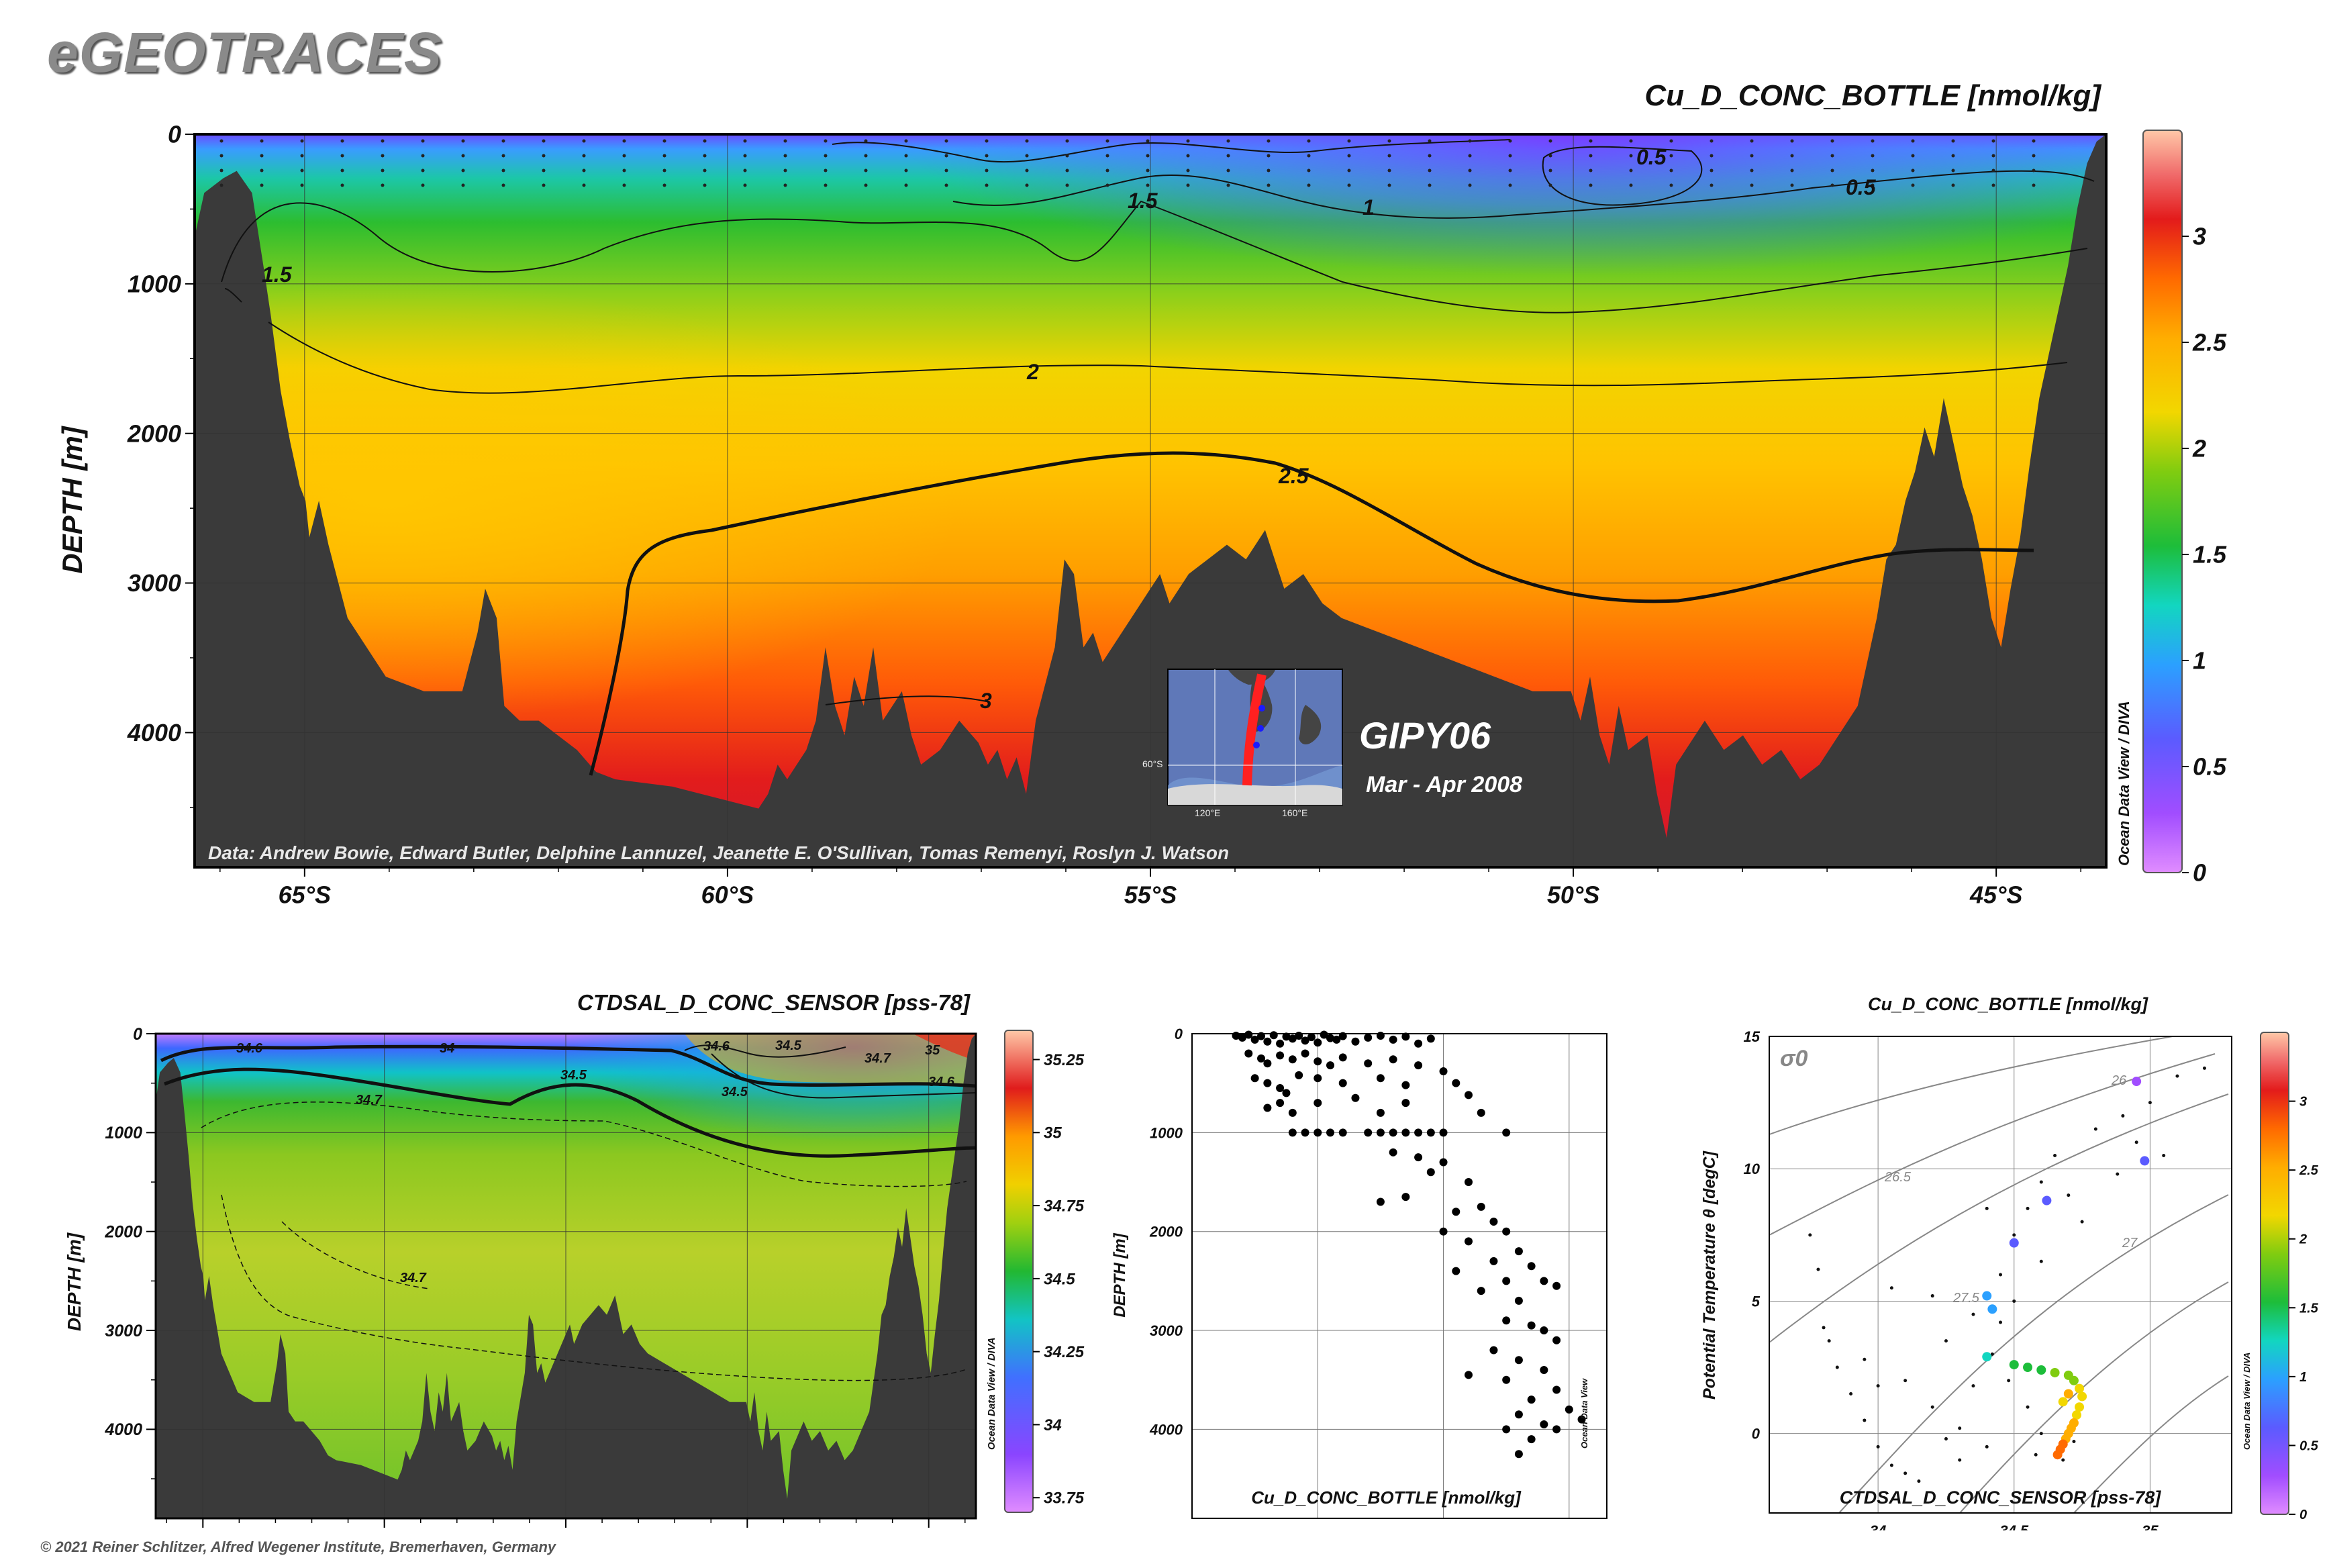 Image resolution: width=2327 pixels, height=1568 pixels. What do you see at coordinates (1166, 1132) in the screenshot?
I see `y-tick-label: 1000` at bounding box center [1166, 1132].